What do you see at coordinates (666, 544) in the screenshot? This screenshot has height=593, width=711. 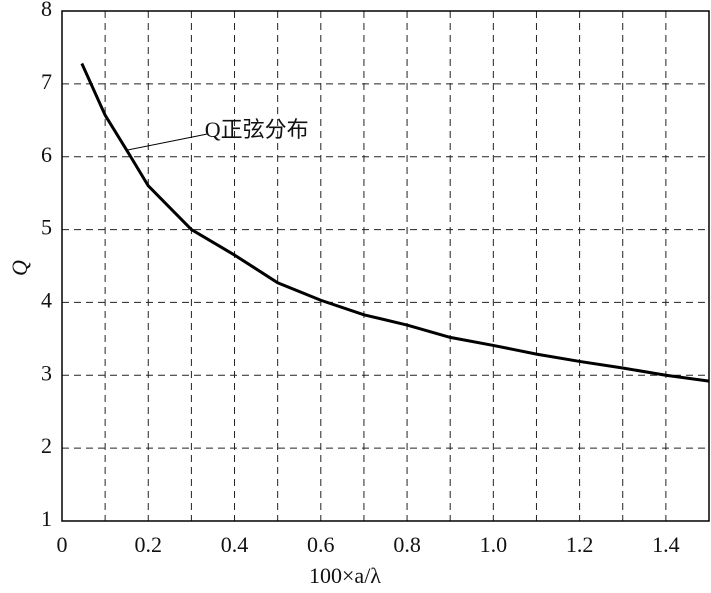 I see `x-tick-label: 1.4` at bounding box center [666, 544].